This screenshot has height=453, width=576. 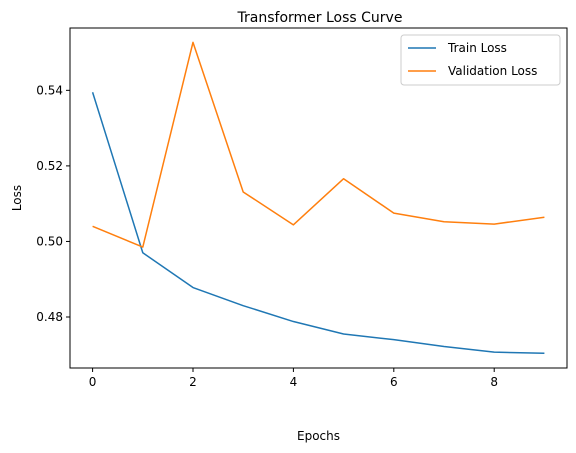 What do you see at coordinates (17, 198) in the screenshot?
I see `y-axis-label: Loss` at bounding box center [17, 198].